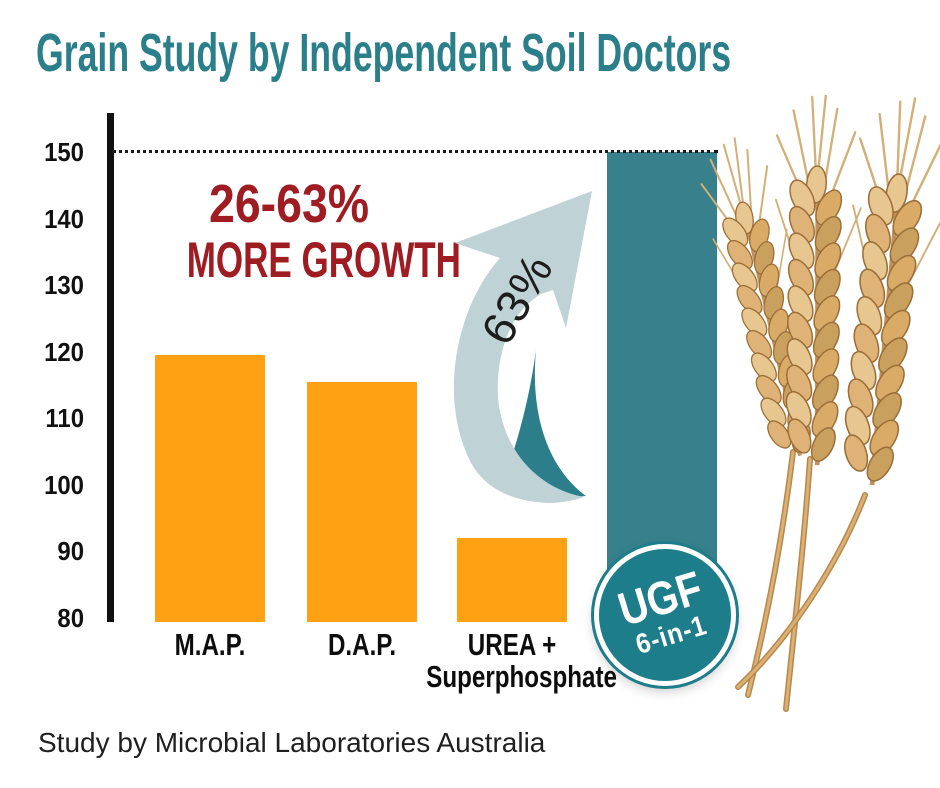  I want to click on growth-arrow-icon, so click(522, 347).